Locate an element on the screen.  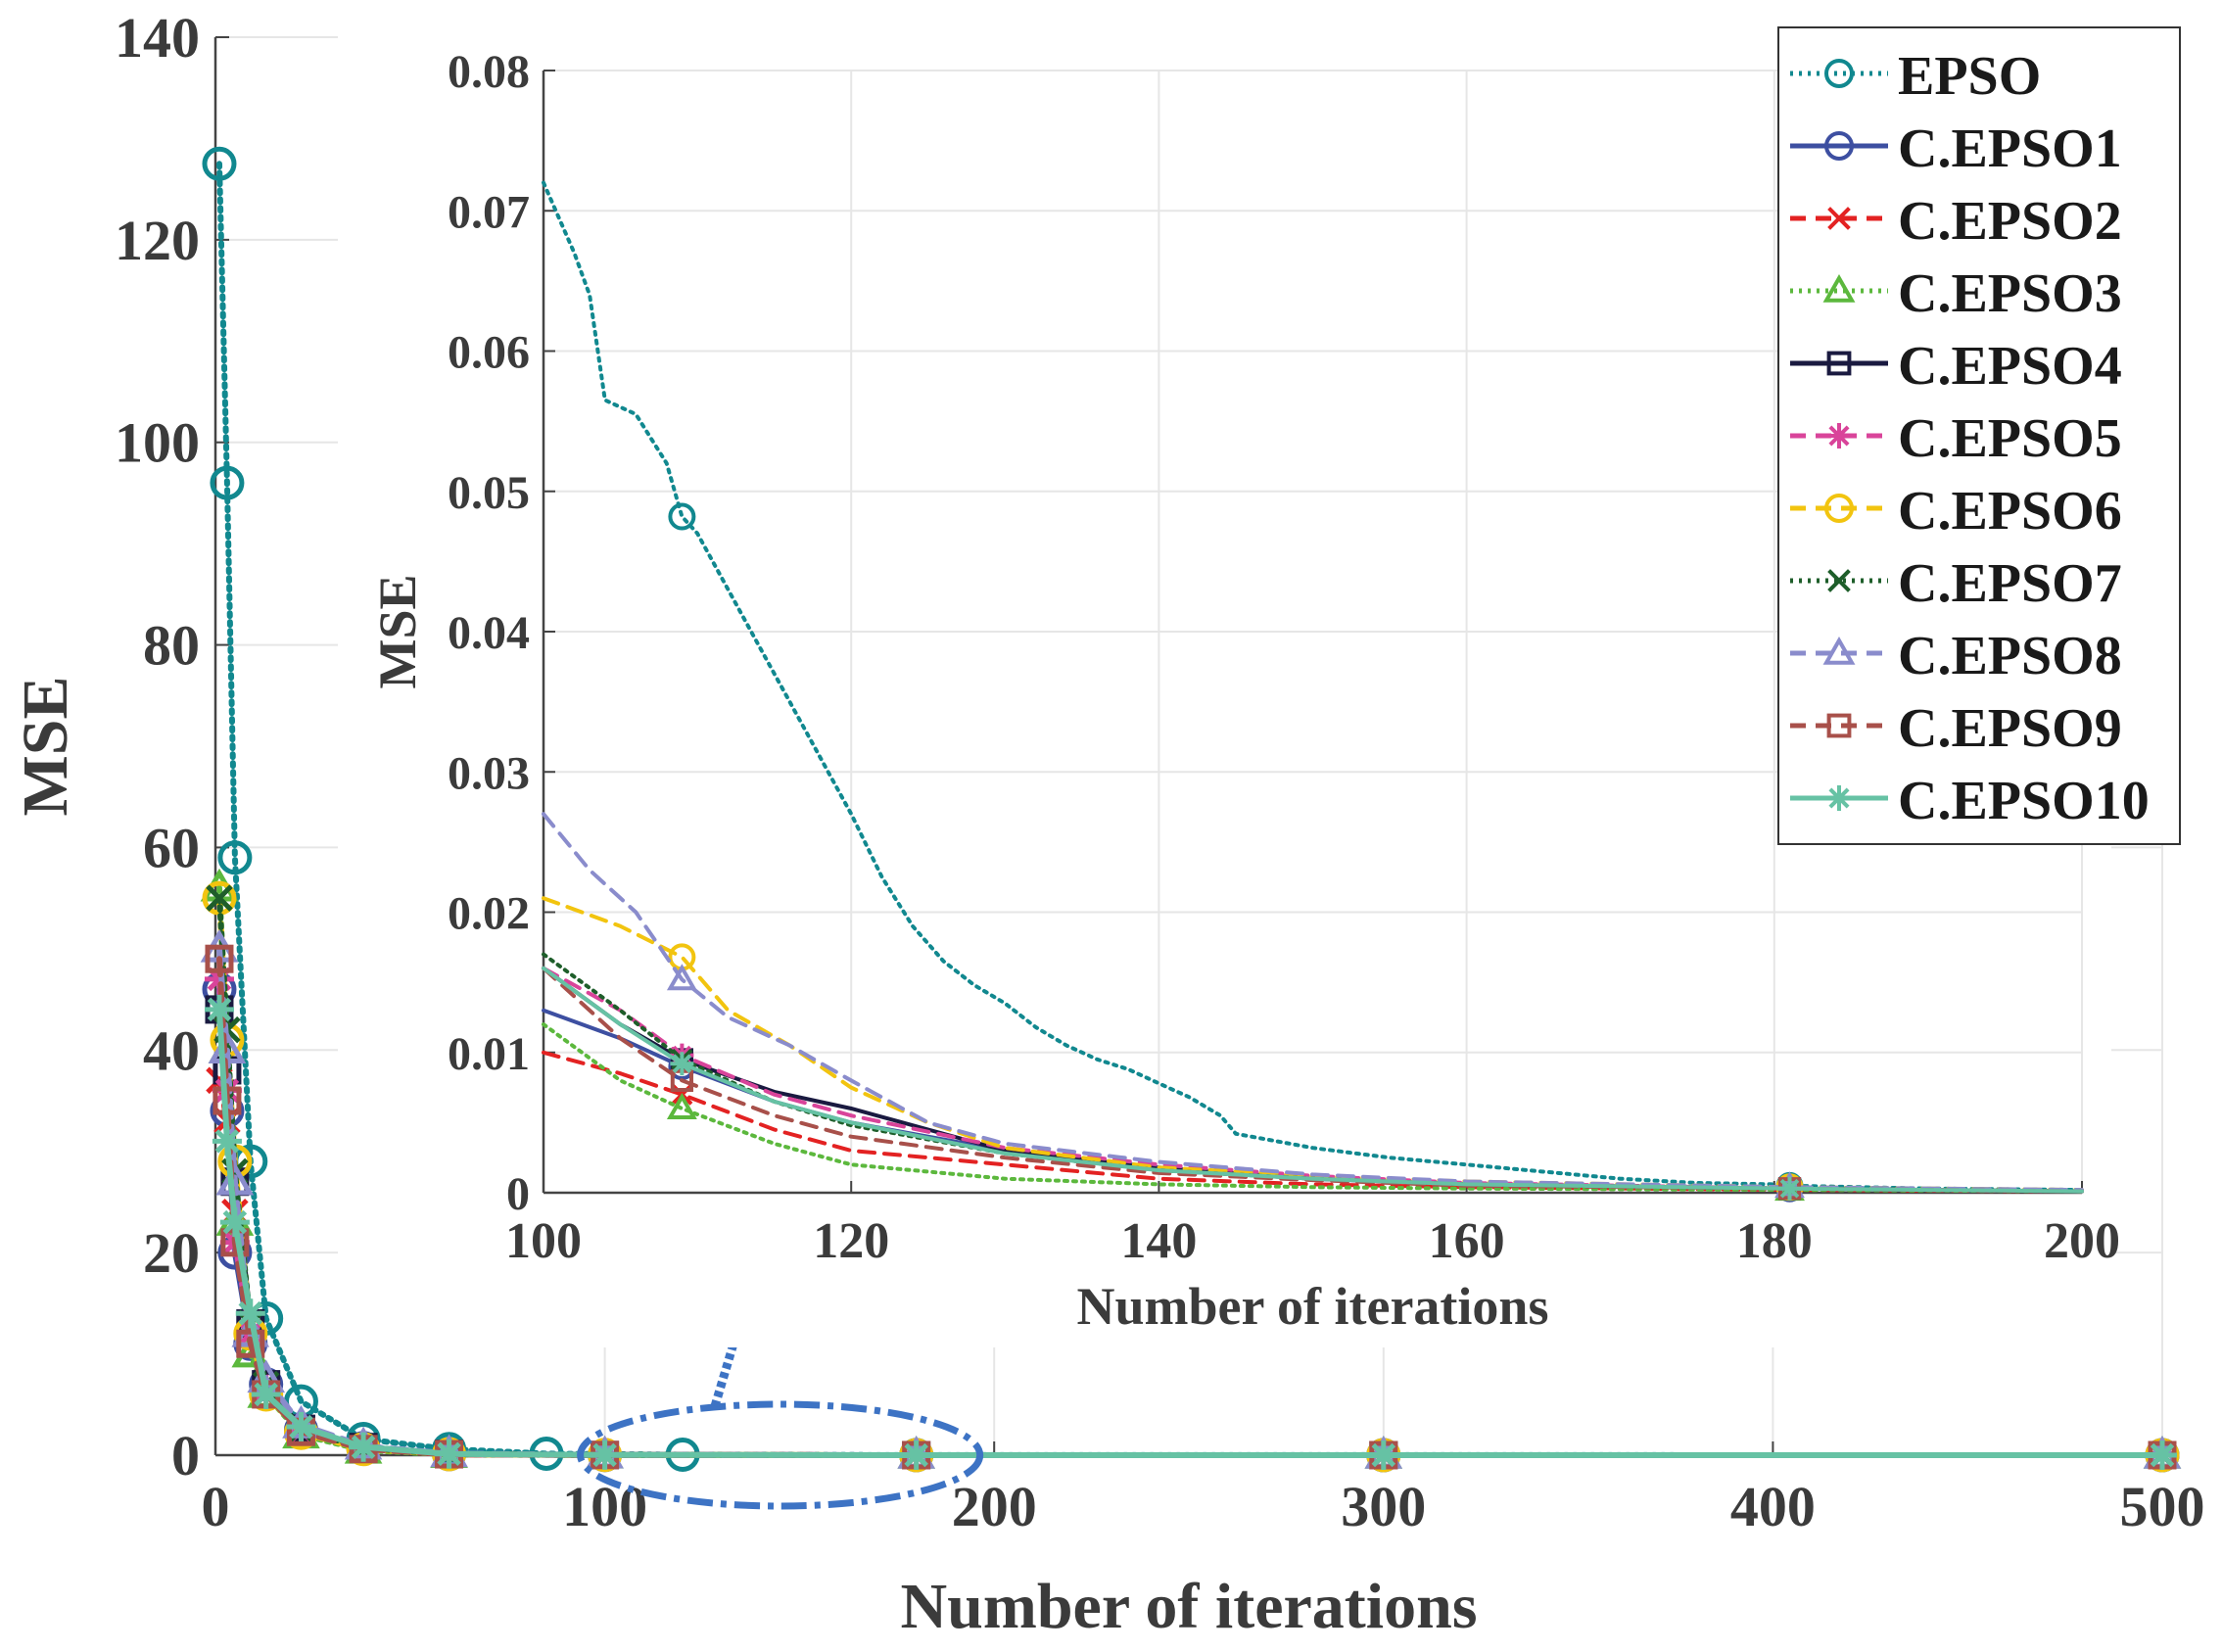
inset-x-tick-label: 200 is located at coordinates (2082, 1241).